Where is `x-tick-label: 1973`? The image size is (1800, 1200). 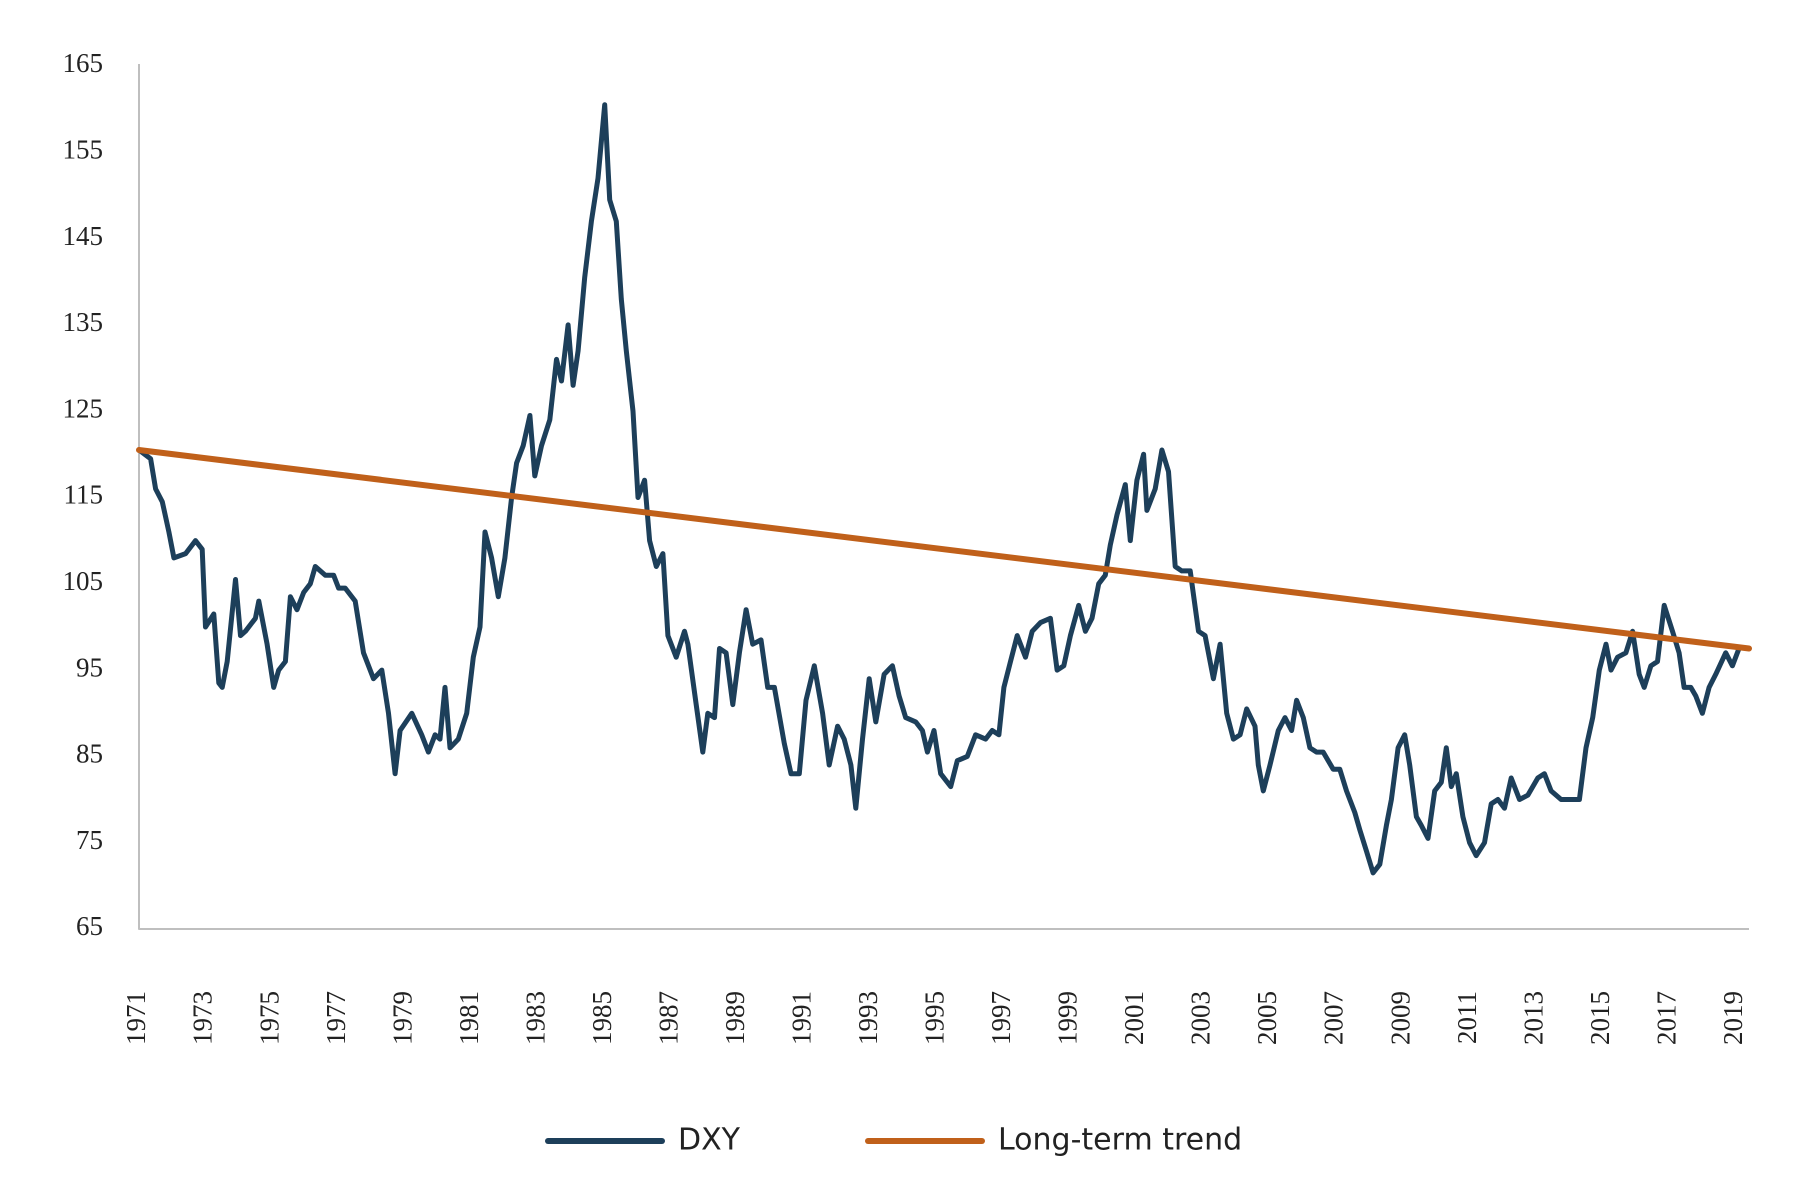
x-tick-label: 1973 is located at coordinates (203, 1018).